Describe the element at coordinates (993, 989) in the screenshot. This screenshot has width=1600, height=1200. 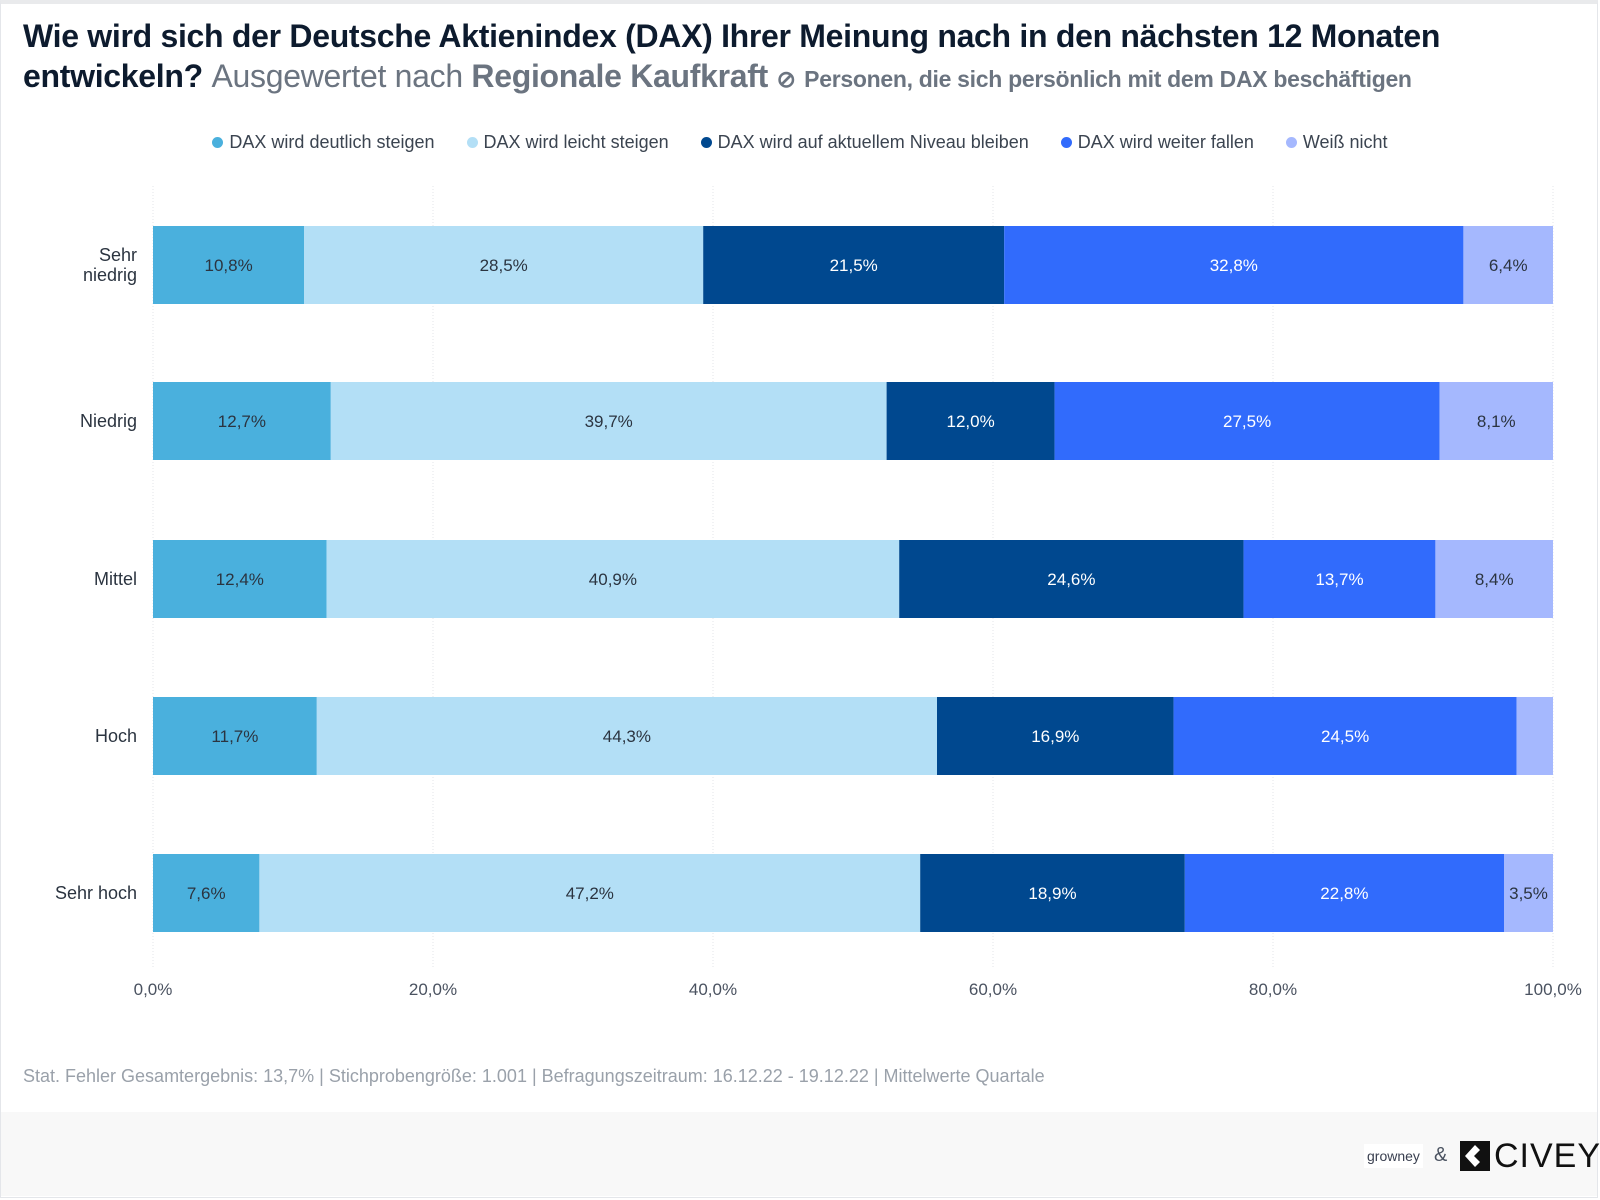
I see `x-tick-label: 60,0%` at that location.